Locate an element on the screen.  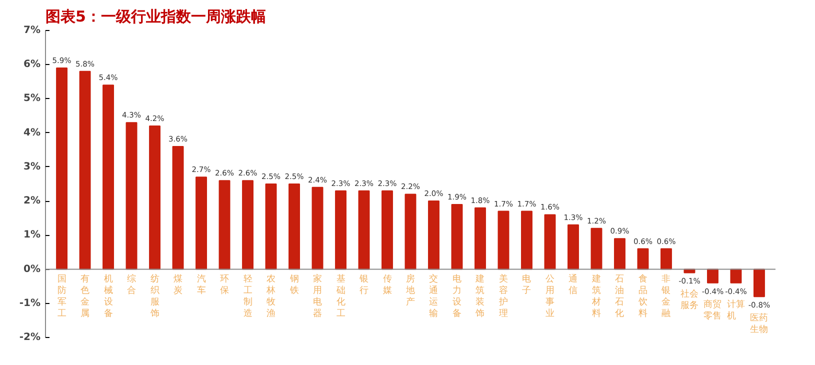
x-tick-label: 银行 is located at coordinates (363, 284).